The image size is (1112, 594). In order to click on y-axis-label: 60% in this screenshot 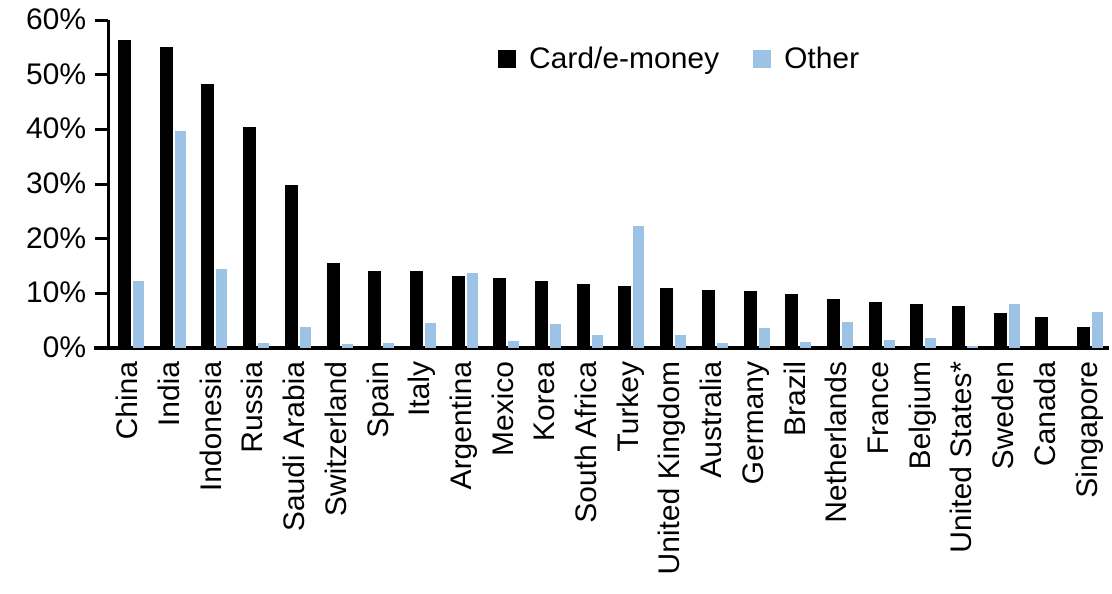, I will do `click(55, 19)`.